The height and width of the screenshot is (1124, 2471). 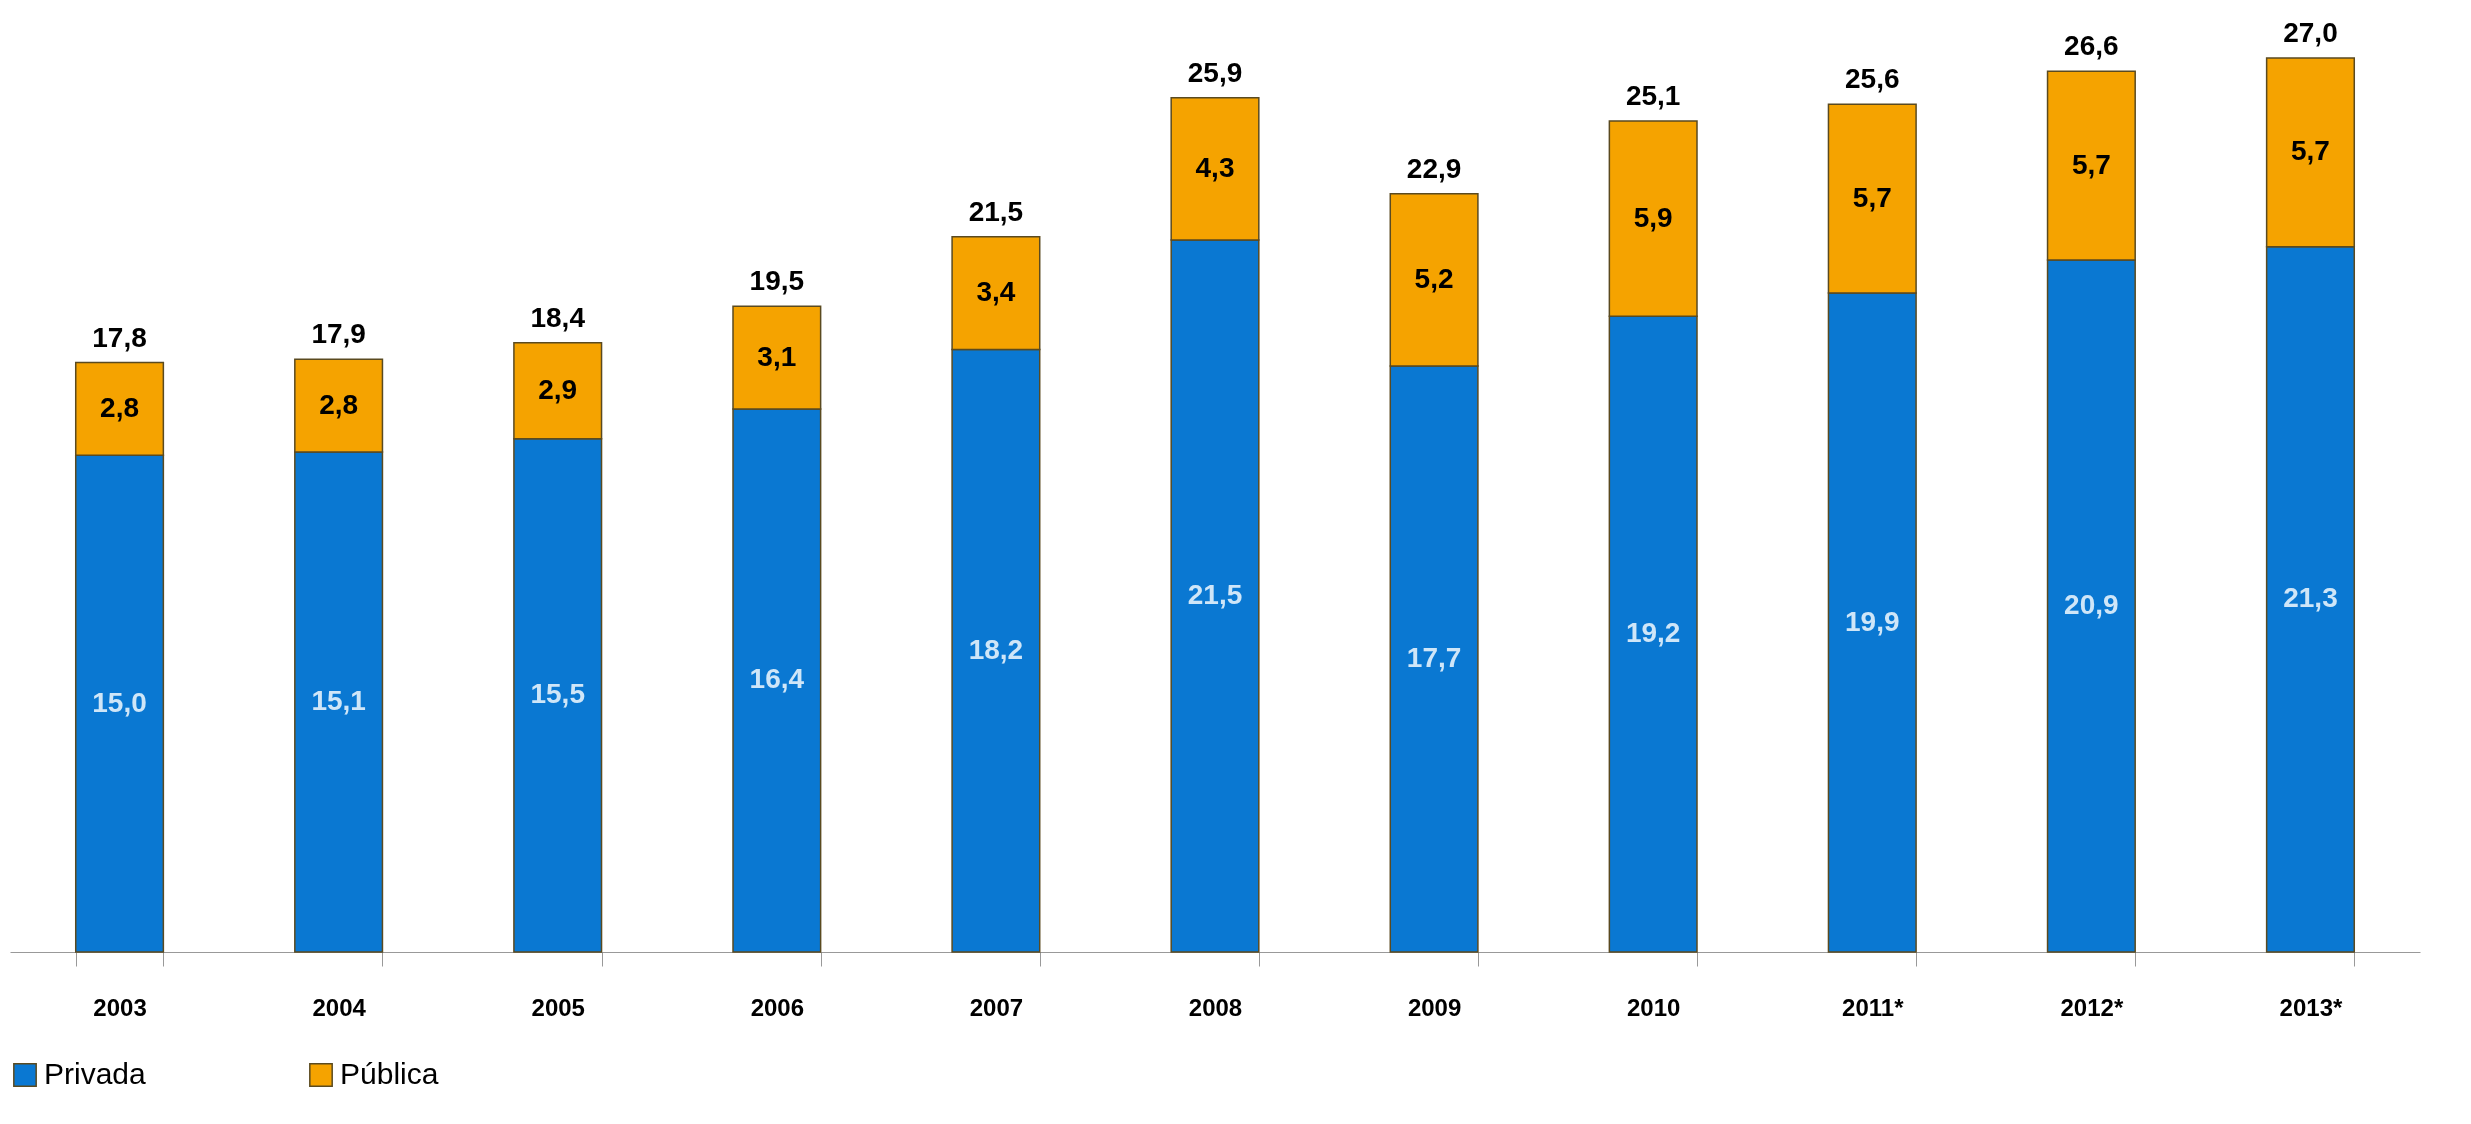 What do you see at coordinates (558, 389) in the screenshot?
I see `data-label: 2,9` at bounding box center [558, 389].